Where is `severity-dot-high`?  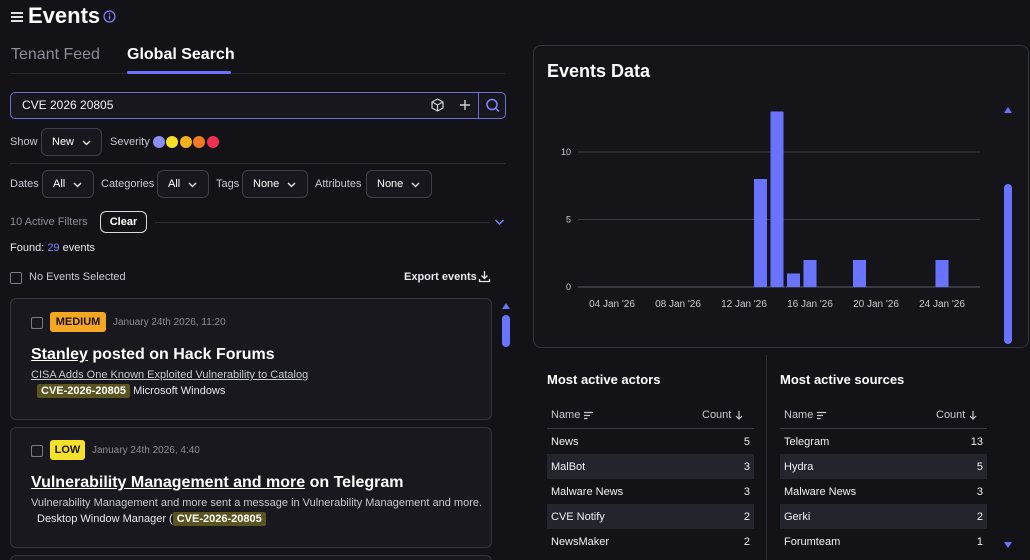
severity-dot-high is located at coordinates (199, 142).